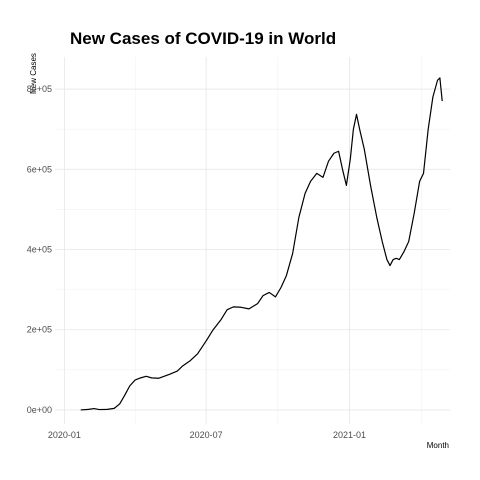 This screenshot has height=480, width=480. Describe the element at coordinates (39, 410) in the screenshot. I see `y-tick-label: 0e+00` at that location.